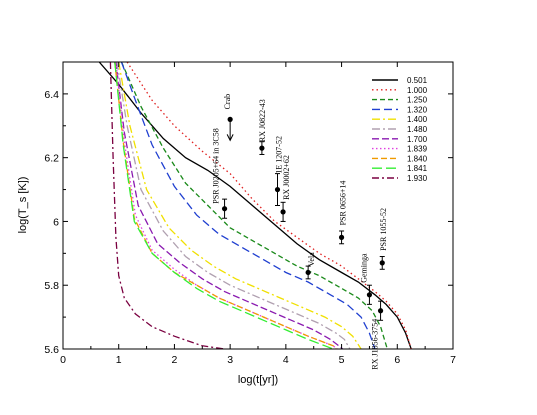 This screenshot has width=537, height=415. What do you see at coordinates (342, 360) in the screenshot?
I see `x-tick-label: 5` at bounding box center [342, 360].